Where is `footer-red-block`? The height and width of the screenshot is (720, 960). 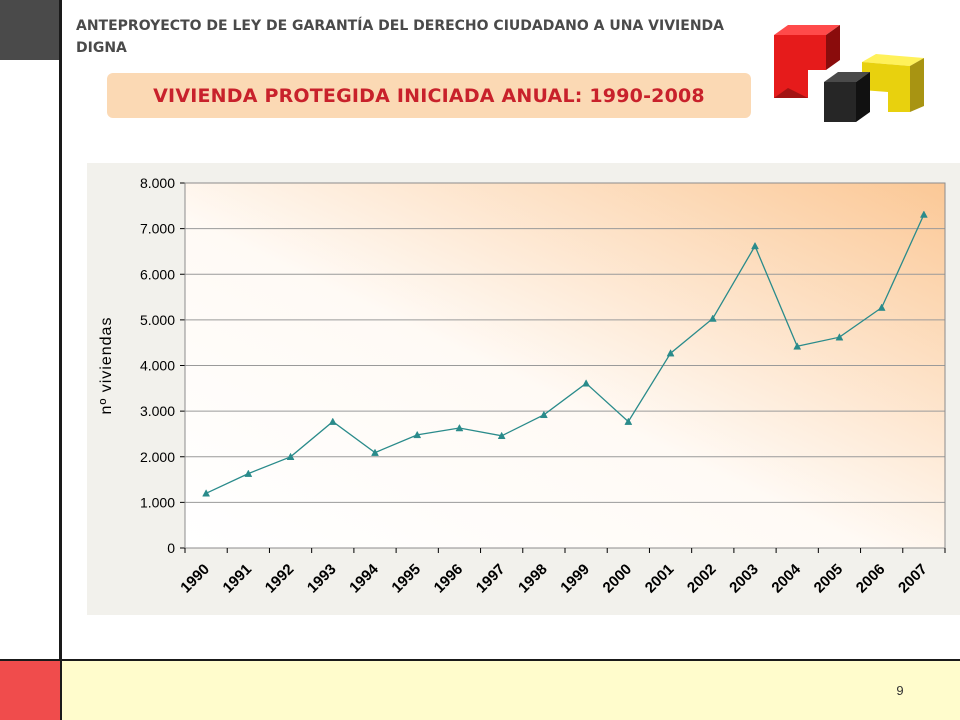 footer-red-block is located at coordinates (30, 690).